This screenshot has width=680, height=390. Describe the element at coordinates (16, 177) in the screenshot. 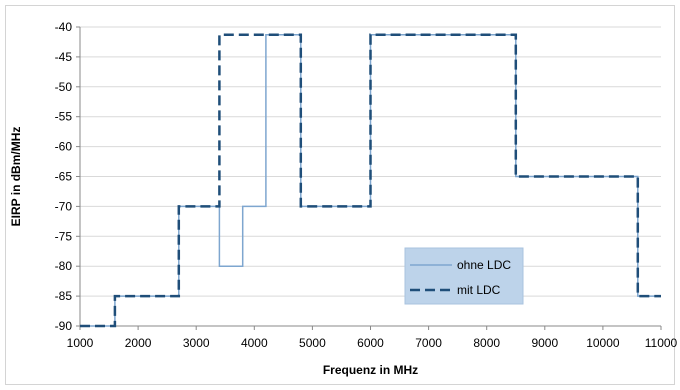

I see `y-axis-title: EIRP in dBm/MHz` at that location.